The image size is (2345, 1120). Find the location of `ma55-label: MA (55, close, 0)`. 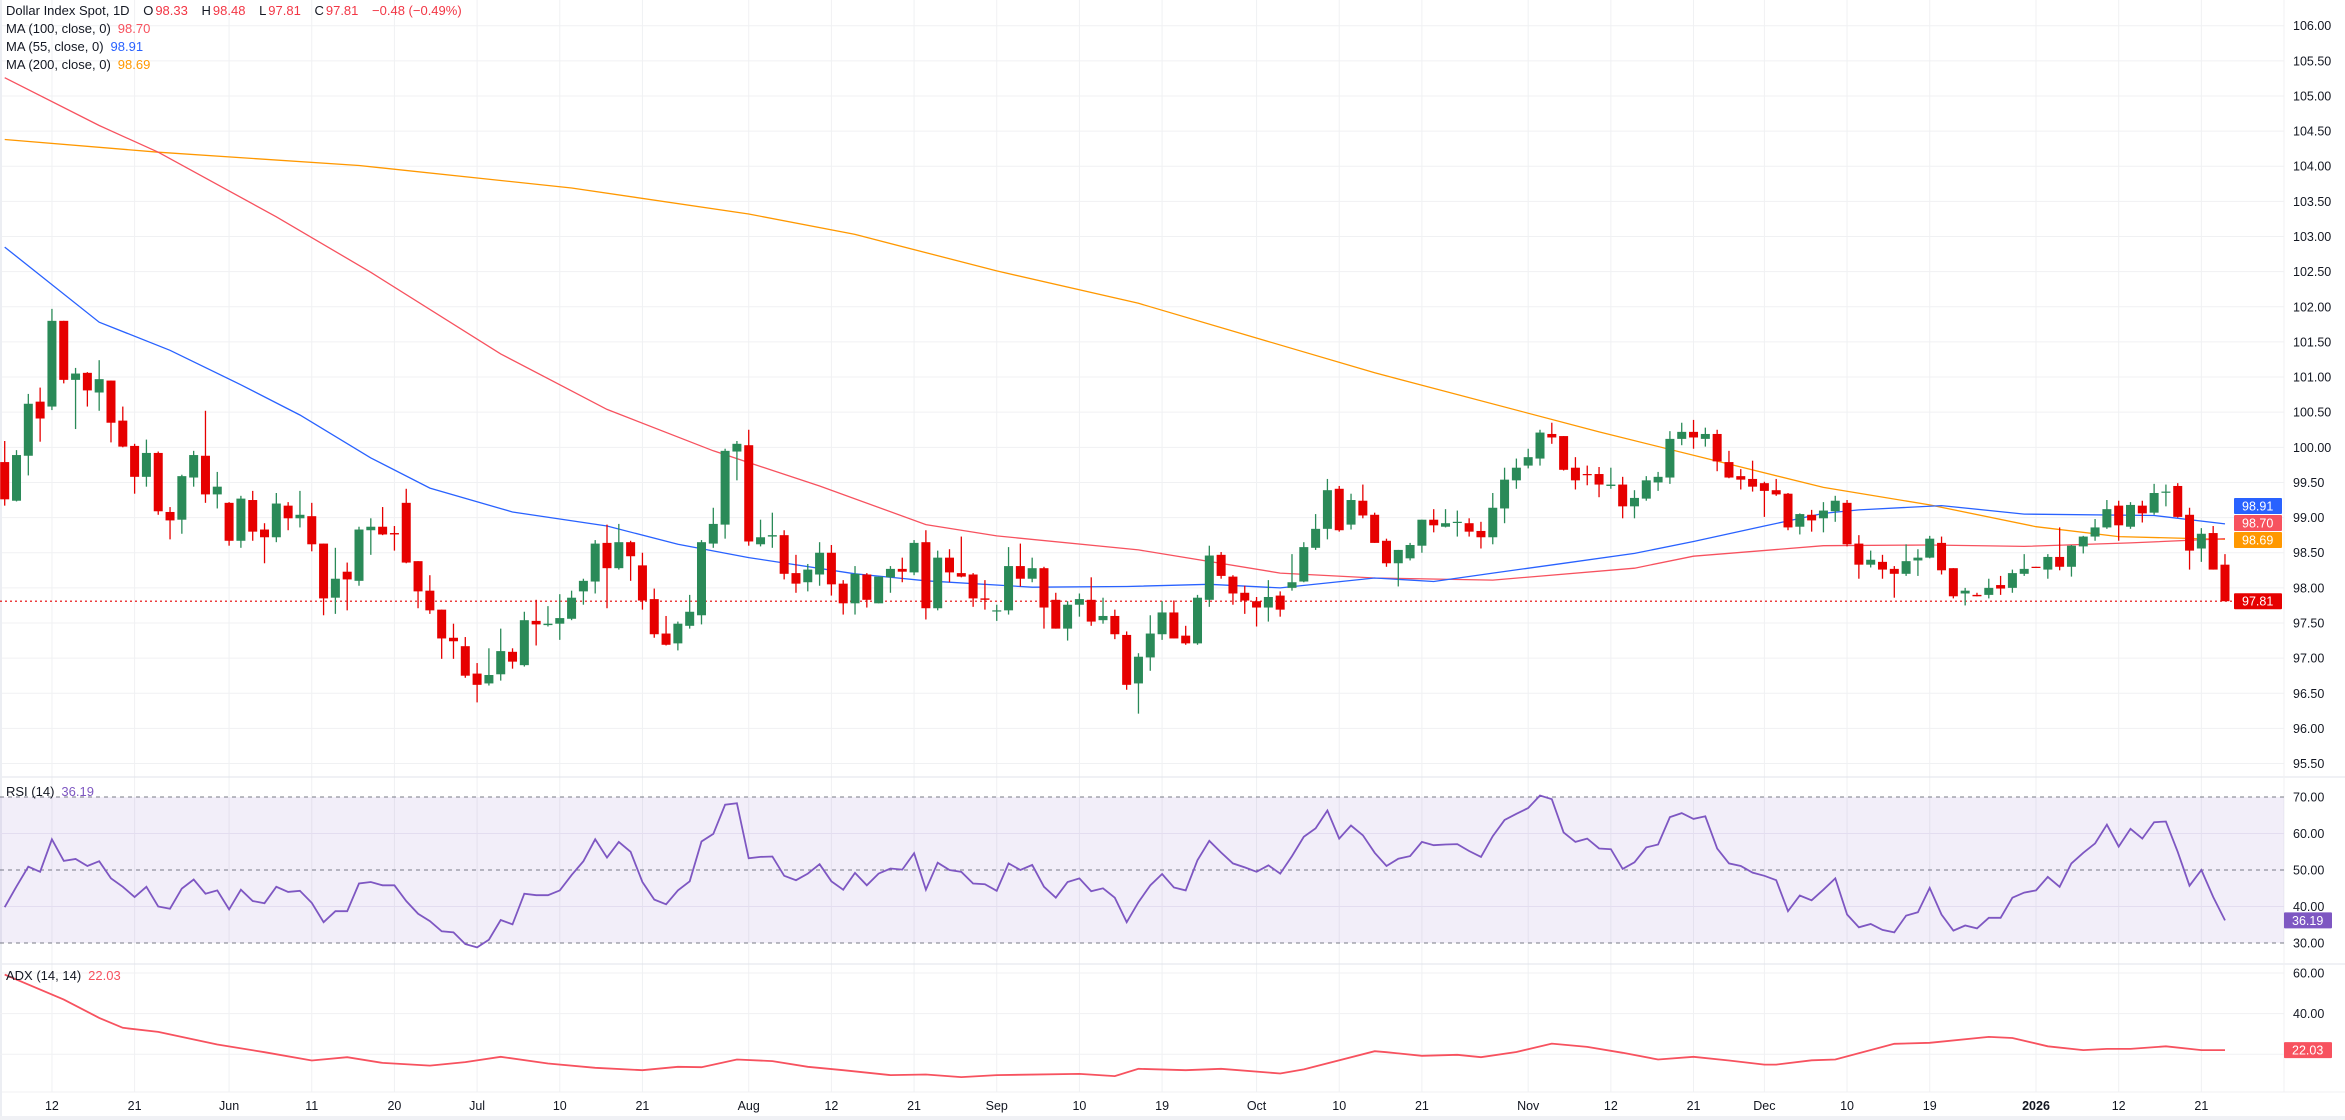

ma55-label: MA (55, close, 0) is located at coordinates (55, 46).